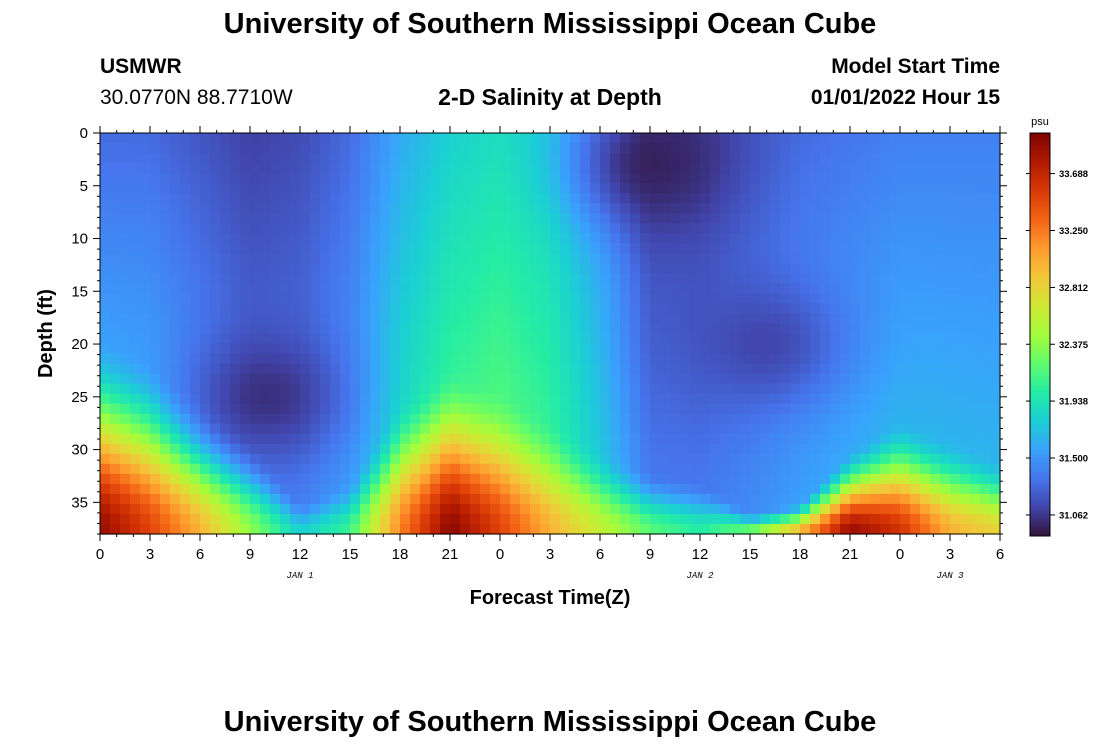 The width and height of the screenshot is (1100, 750). What do you see at coordinates (1073, 459) in the screenshot?
I see `colorbar-tick-label: 31.500` at bounding box center [1073, 459].